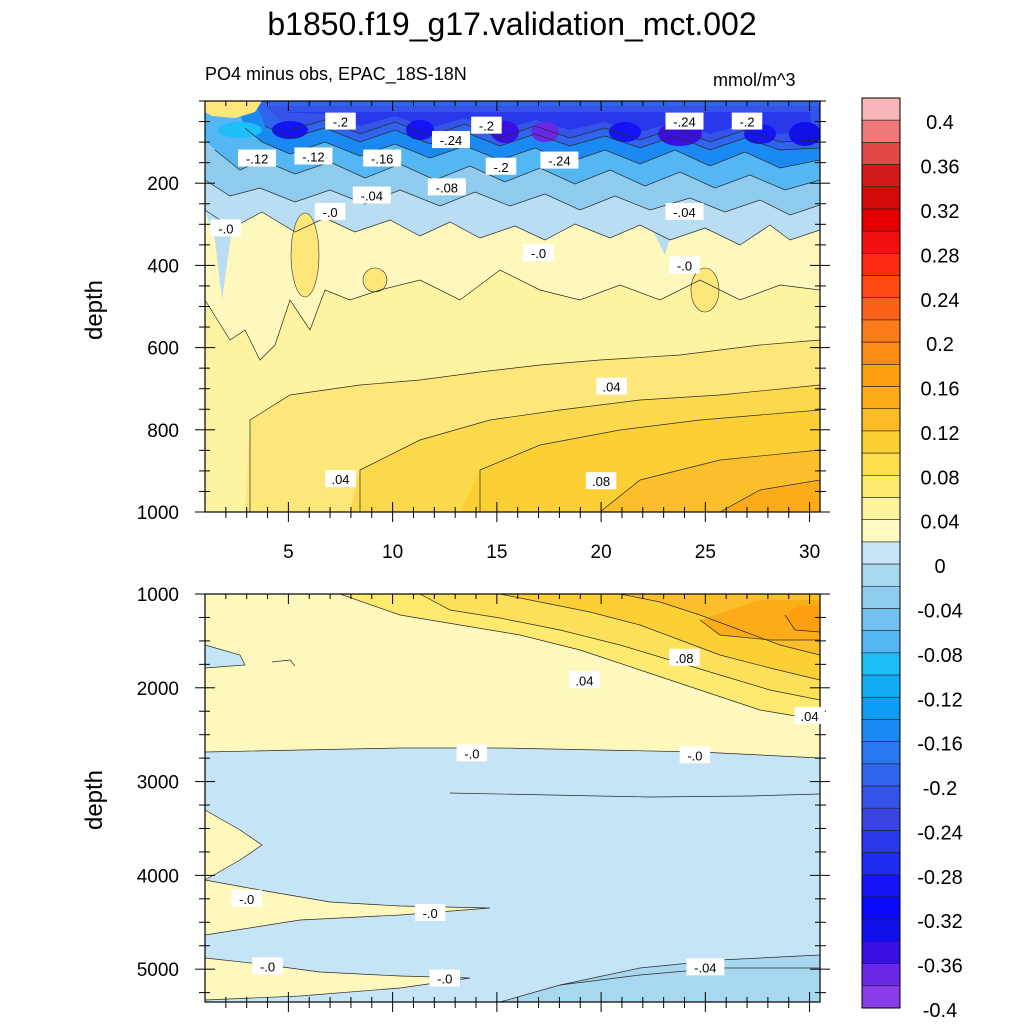  I want to click on contour-label-text: .04, so click(584, 680).